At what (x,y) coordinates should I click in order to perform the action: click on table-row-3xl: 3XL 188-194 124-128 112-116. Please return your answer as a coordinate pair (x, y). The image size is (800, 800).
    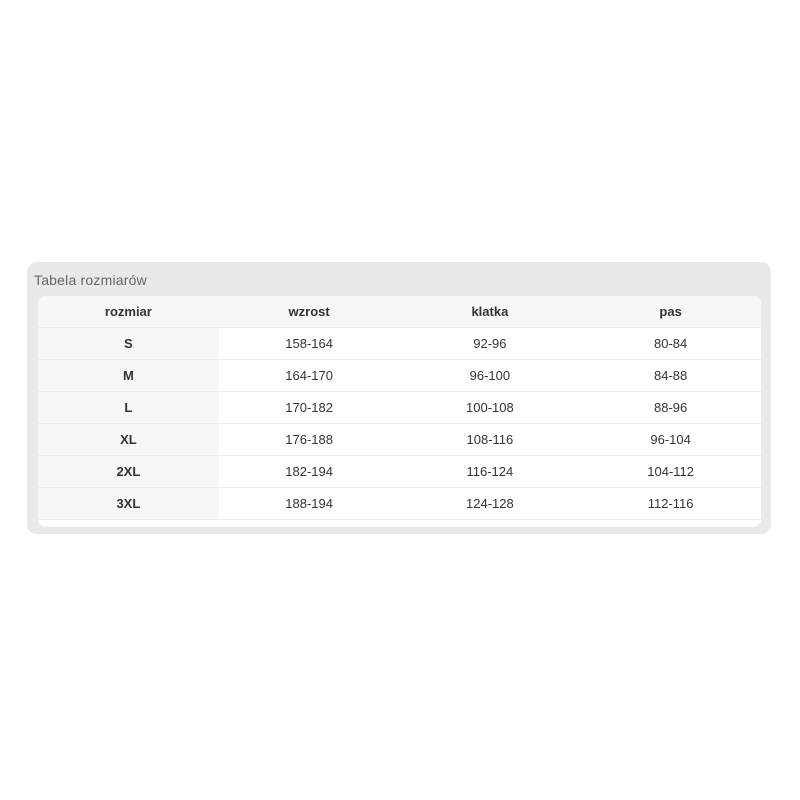
    Looking at the image, I should click on (399, 504).